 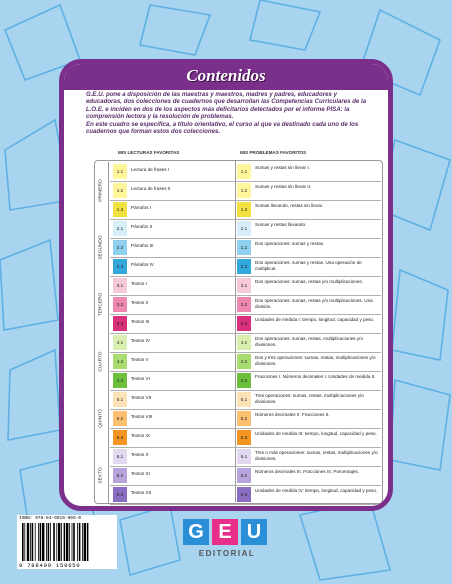 I want to click on reading-code: 1.1, so click(x=120, y=171).